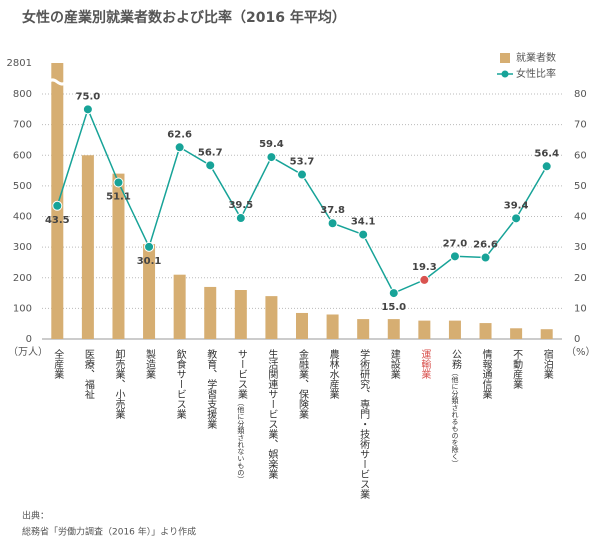 The width and height of the screenshot is (596, 546). What do you see at coordinates (302, 162) in the screenshot?
I see `value-label: 53.7` at bounding box center [302, 162].